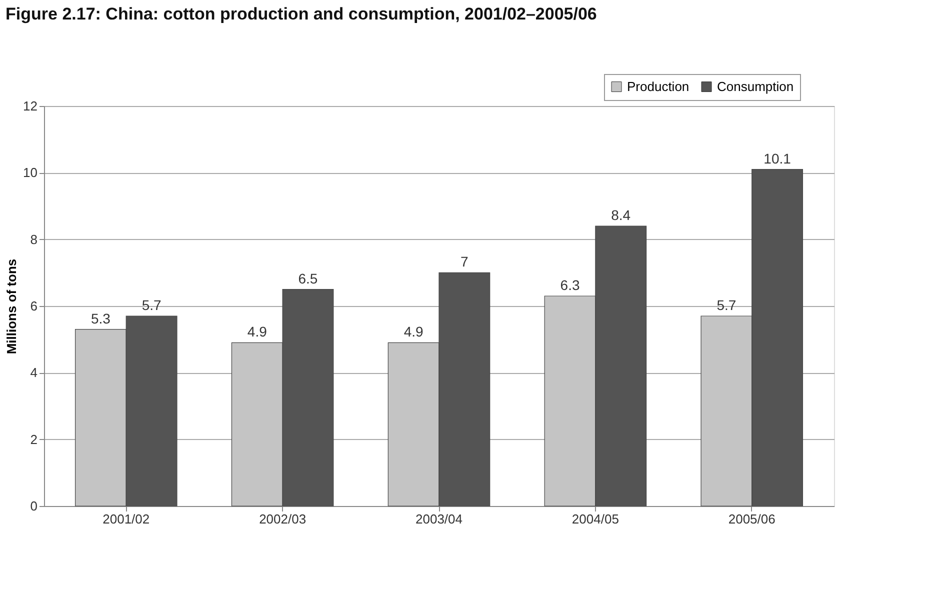 This screenshot has height=601, width=938. Describe the element at coordinates (570, 285) in the screenshot. I see `data-label: 6.3` at that location.